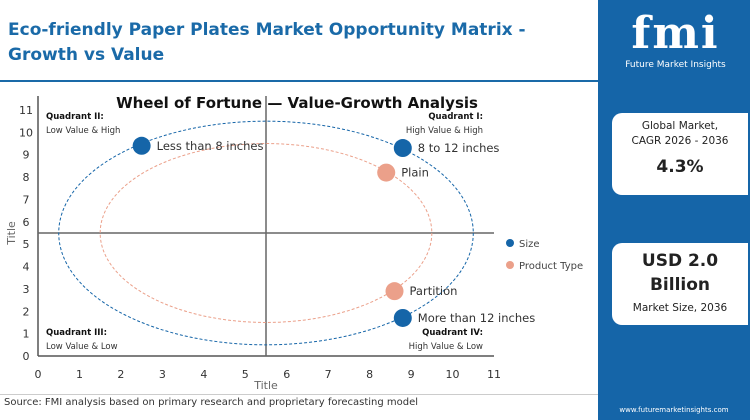  I want to click on website-link: www.futuremarketinsights.com, so click(674, 410).